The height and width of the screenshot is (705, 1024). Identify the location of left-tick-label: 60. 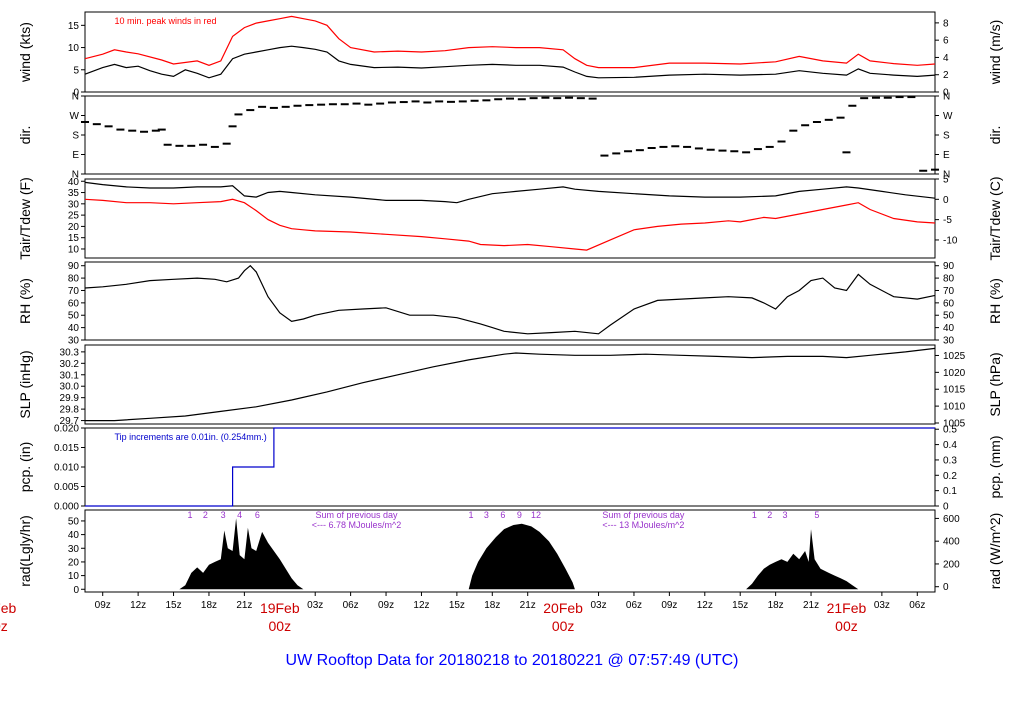
(74, 303).